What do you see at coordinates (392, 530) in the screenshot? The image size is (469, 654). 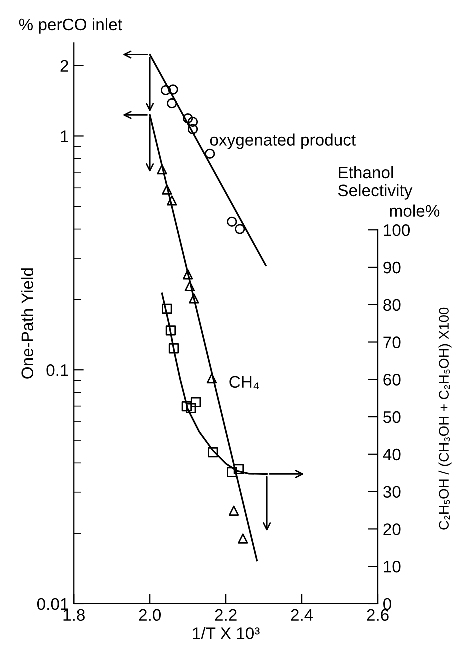 I see `y2-tick-label: 20` at bounding box center [392, 530].